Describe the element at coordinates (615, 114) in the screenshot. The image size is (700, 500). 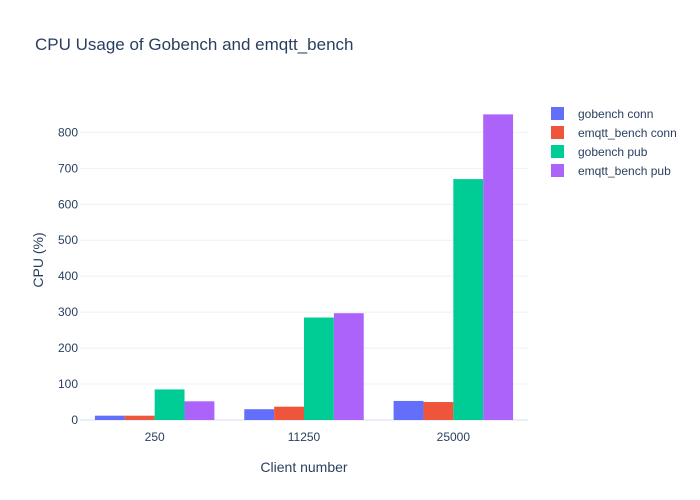
I see `legend-label: gobench conn` at that location.